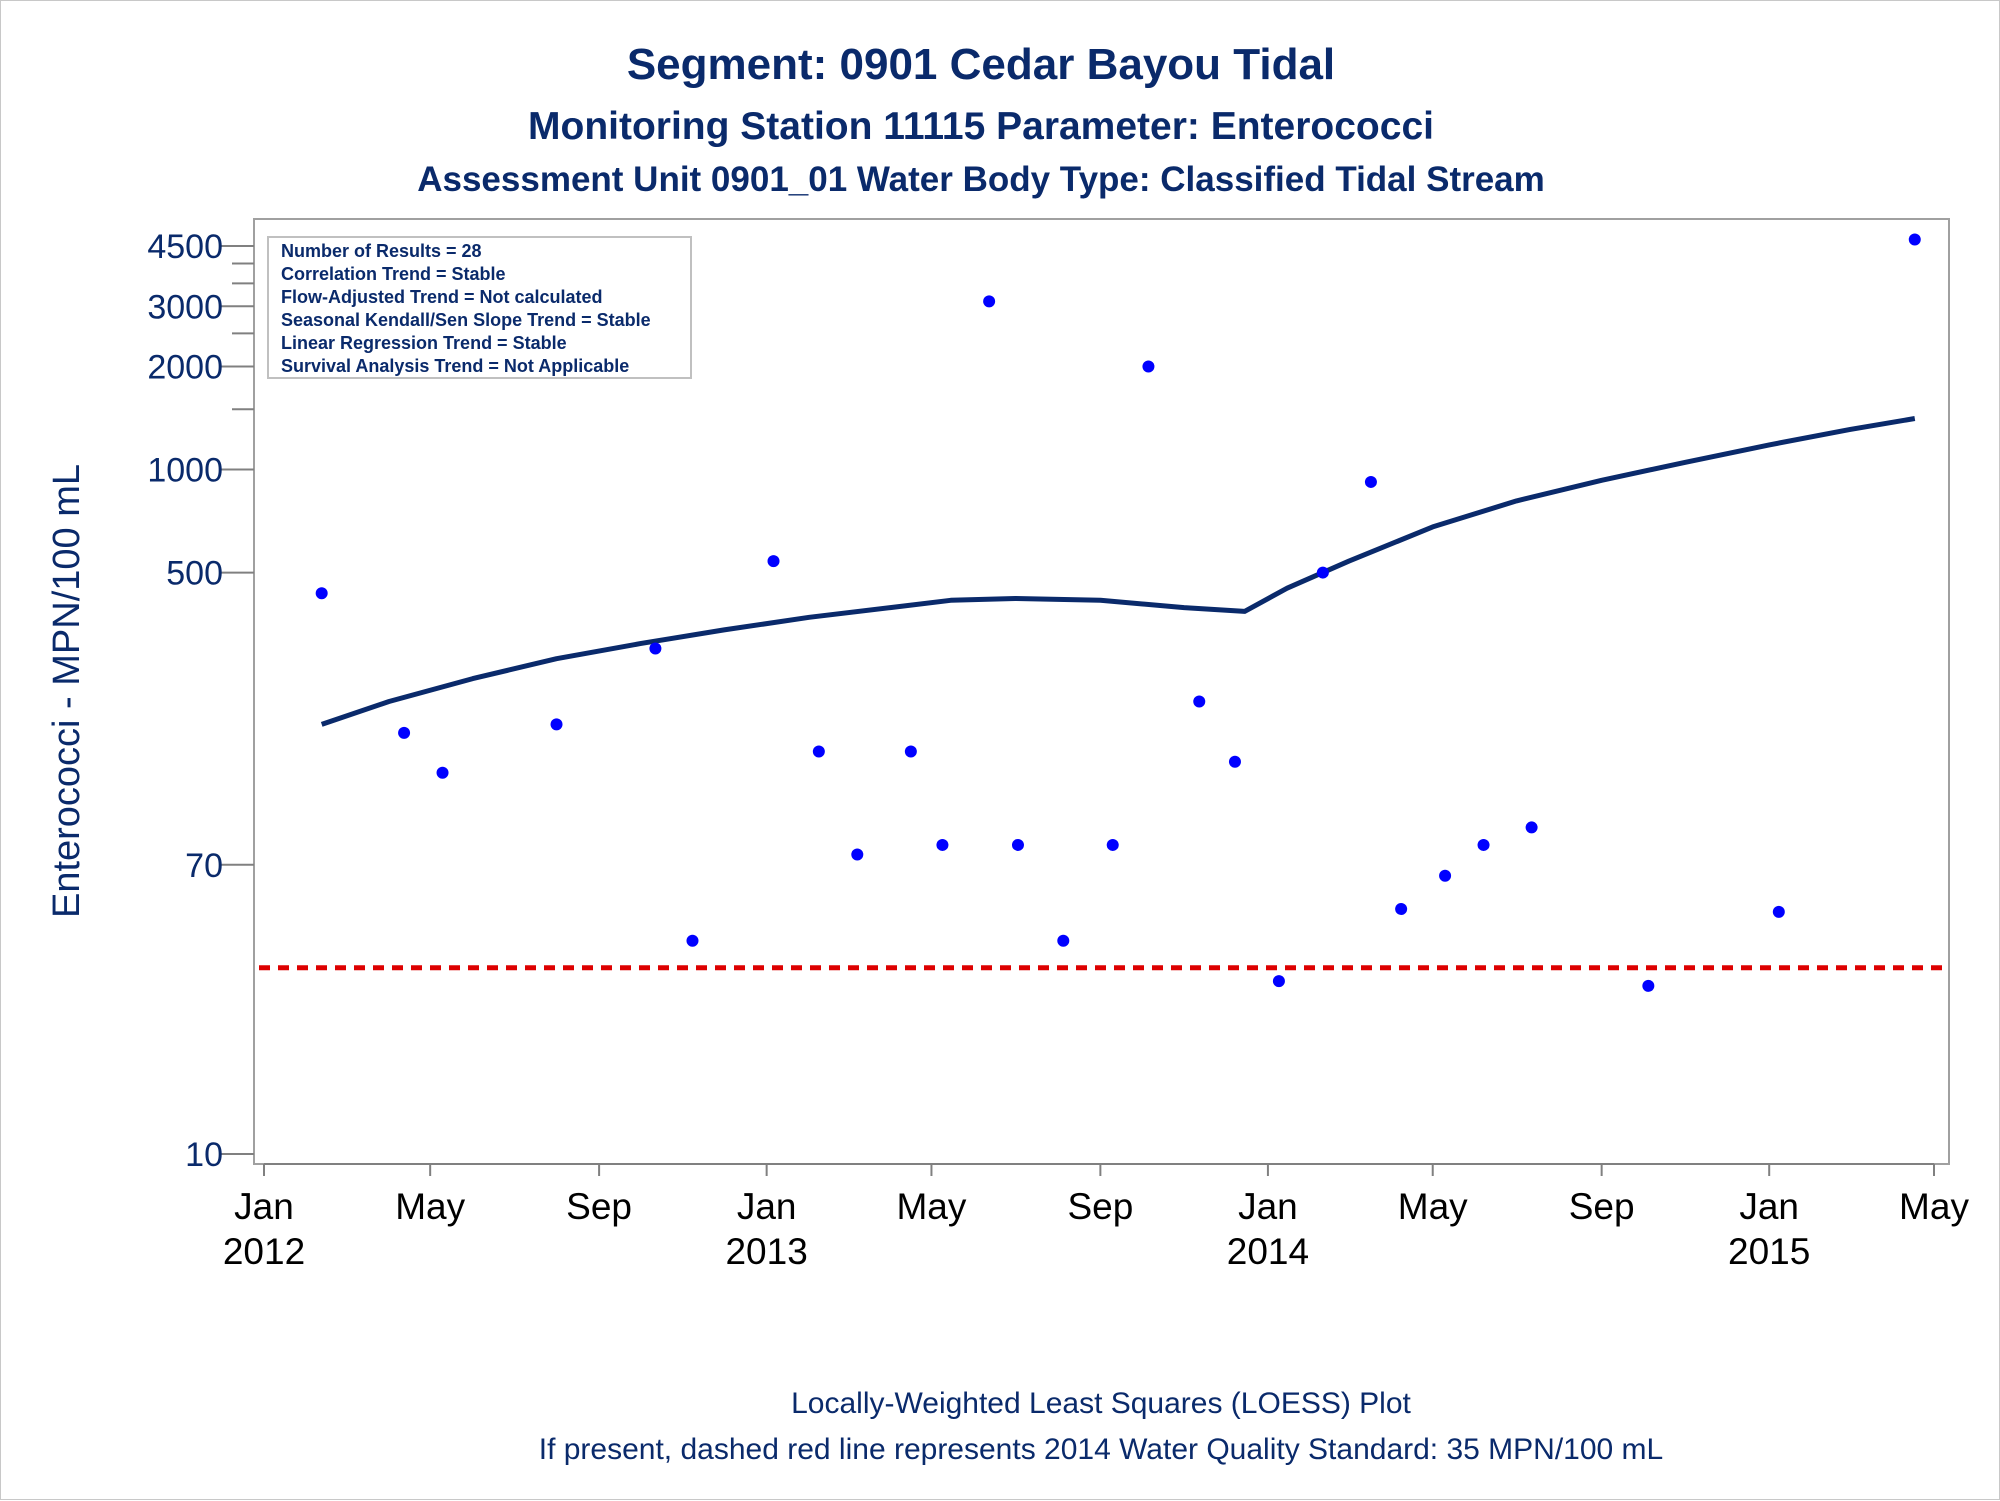 The width and height of the screenshot is (2000, 1501). I want to click on y-axis-label: Enterococci - MPN/100 mL, so click(67, 691).